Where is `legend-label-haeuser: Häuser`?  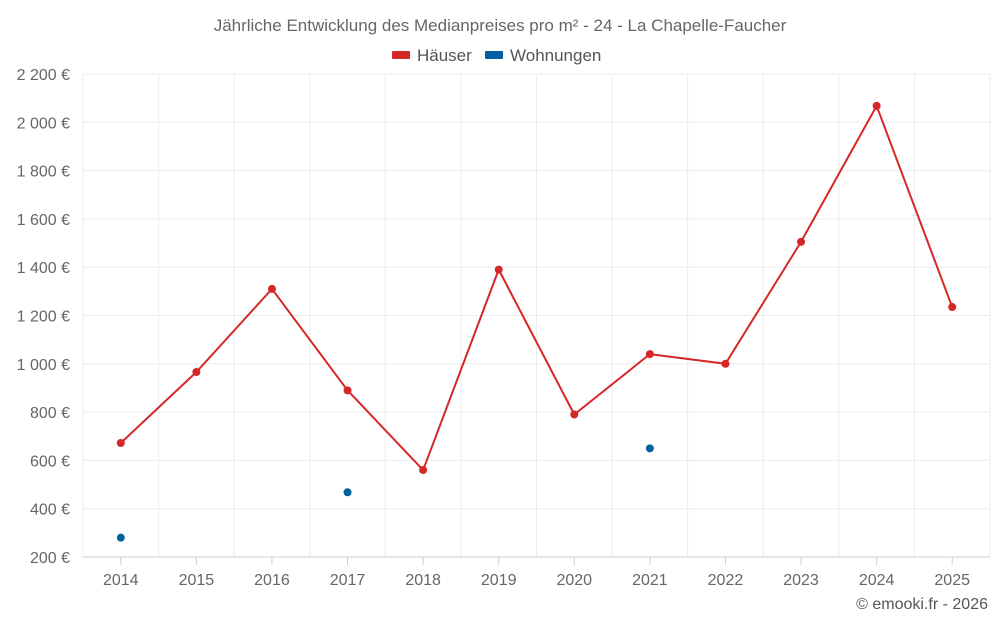
legend-label-haeuser: Häuser is located at coordinates (444, 55).